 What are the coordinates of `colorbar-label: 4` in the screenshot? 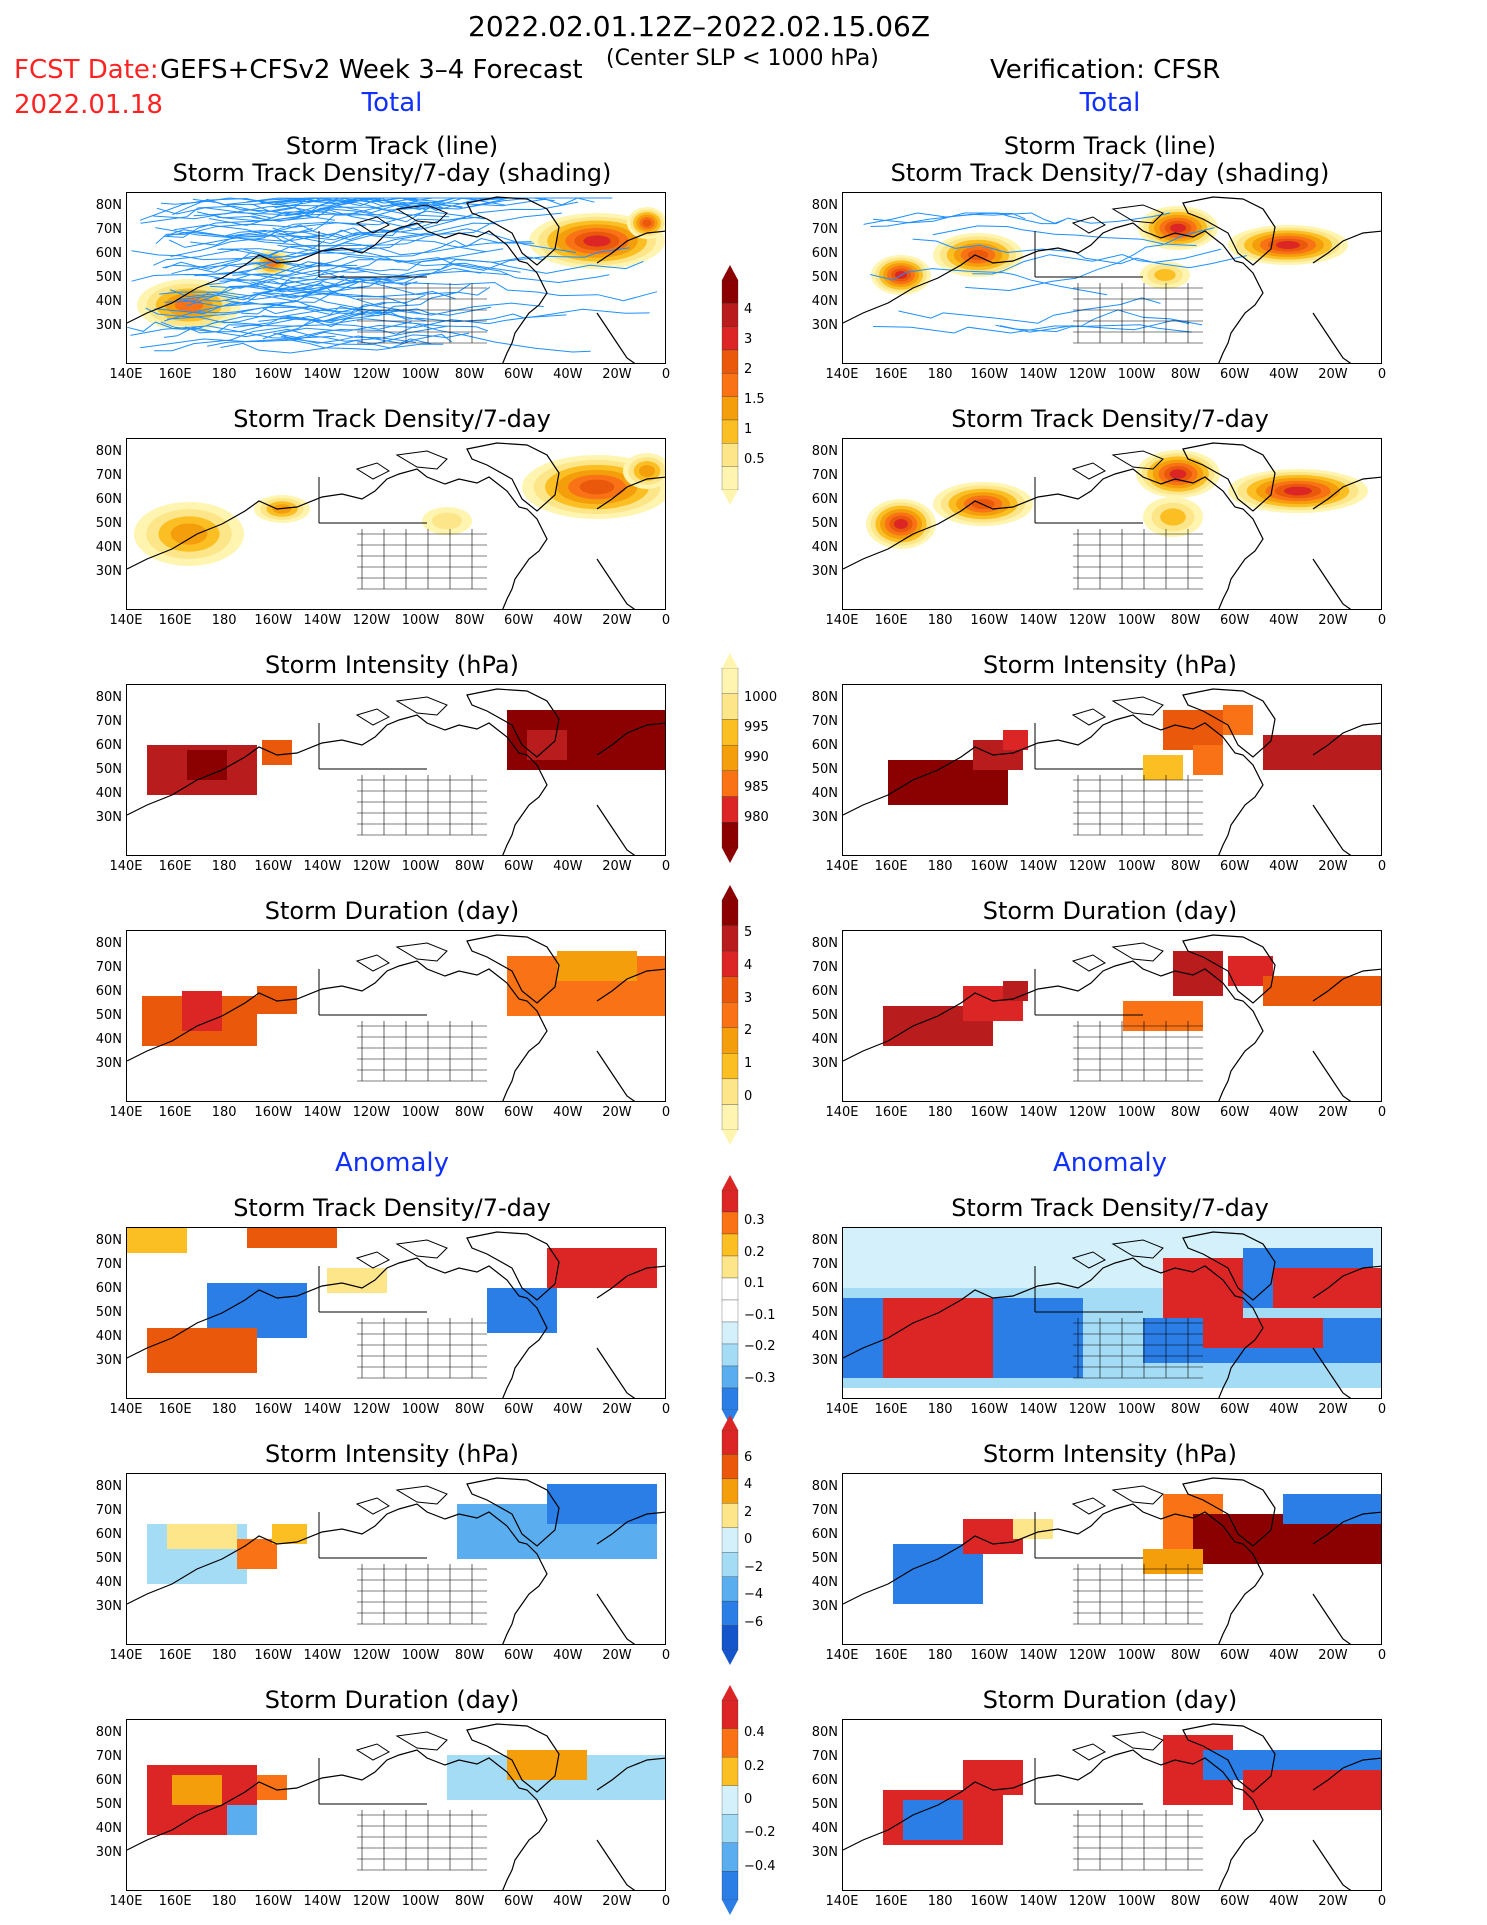 It's located at (748, 1484).